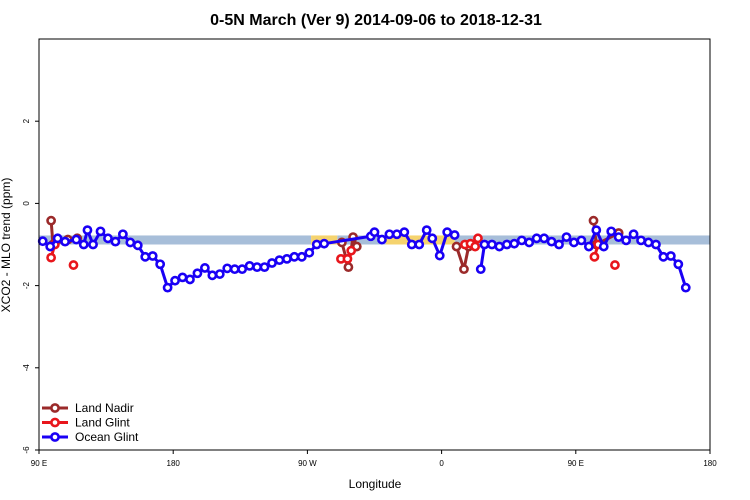 The image size is (750, 500). What do you see at coordinates (174, 463) in the screenshot?
I see `x-tick-label-1: 180` at bounding box center [174, 463].